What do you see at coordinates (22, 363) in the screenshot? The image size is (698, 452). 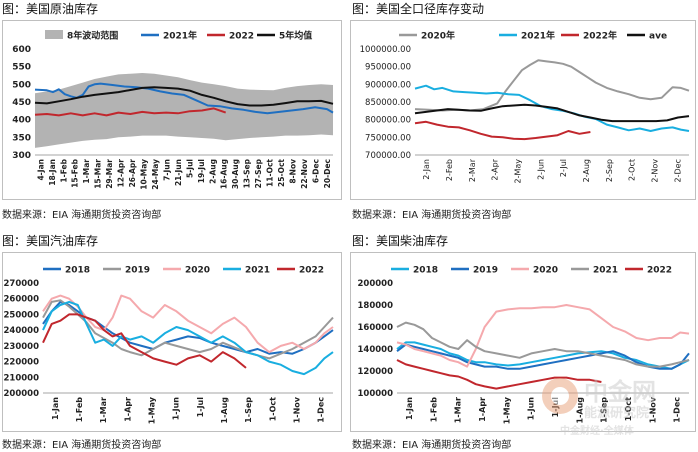 I see `y-tick-label: 220000` at bounding box center [22, 363].